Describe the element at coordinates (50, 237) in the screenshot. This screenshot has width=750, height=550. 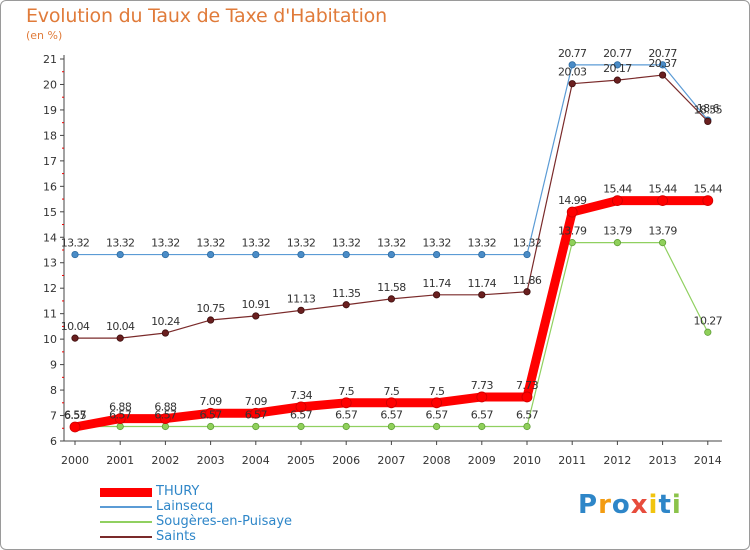
I see `y-tick-label: 14` at that location.